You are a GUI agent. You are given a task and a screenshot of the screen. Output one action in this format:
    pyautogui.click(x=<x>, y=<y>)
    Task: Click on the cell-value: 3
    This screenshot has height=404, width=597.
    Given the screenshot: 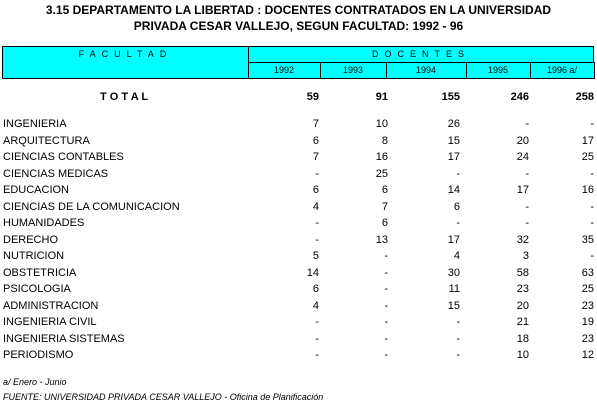 What is the action you would take?
    pyautogui.click(x=525, y=256)
    